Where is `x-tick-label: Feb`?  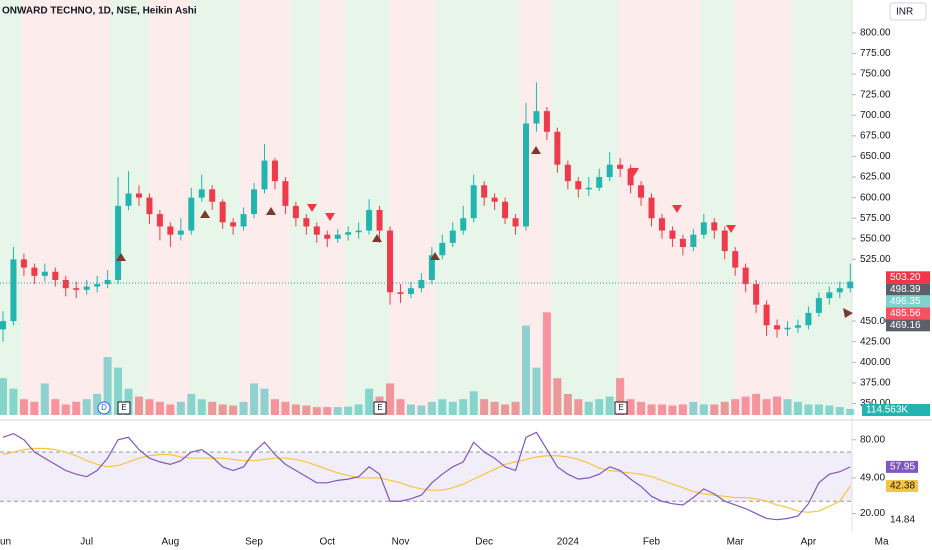 x-tick-label: Feb is located at coordinates (652, 542).